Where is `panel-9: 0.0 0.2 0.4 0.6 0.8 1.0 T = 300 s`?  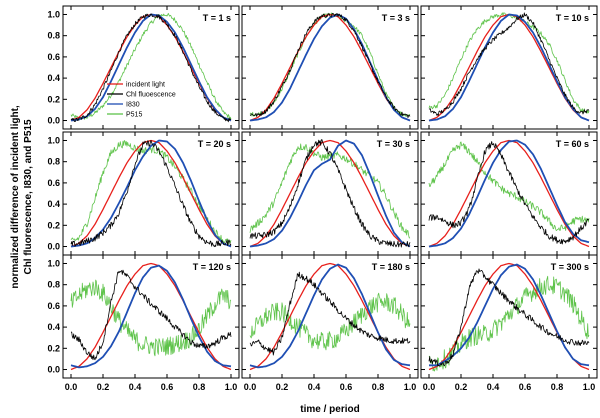
panel-9: 0.0 0.2 0.4 0.6 0.8 1.0 T = 300 s is located at coordinates (509, 323).